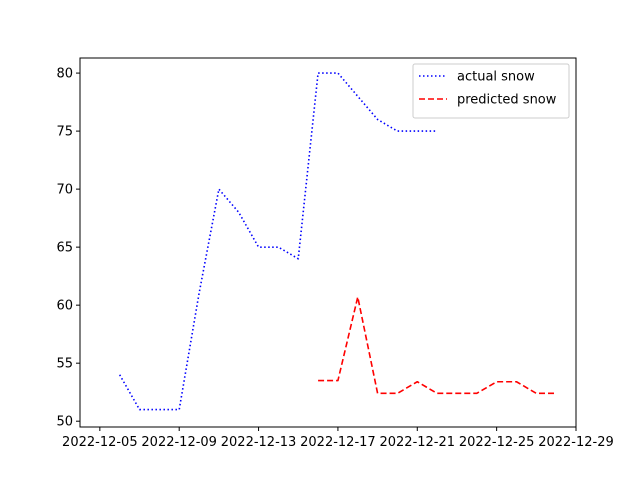  Describe the element at coordinates (64, 248) in the screenshot. I see `y-tick-label: 65` at that location.